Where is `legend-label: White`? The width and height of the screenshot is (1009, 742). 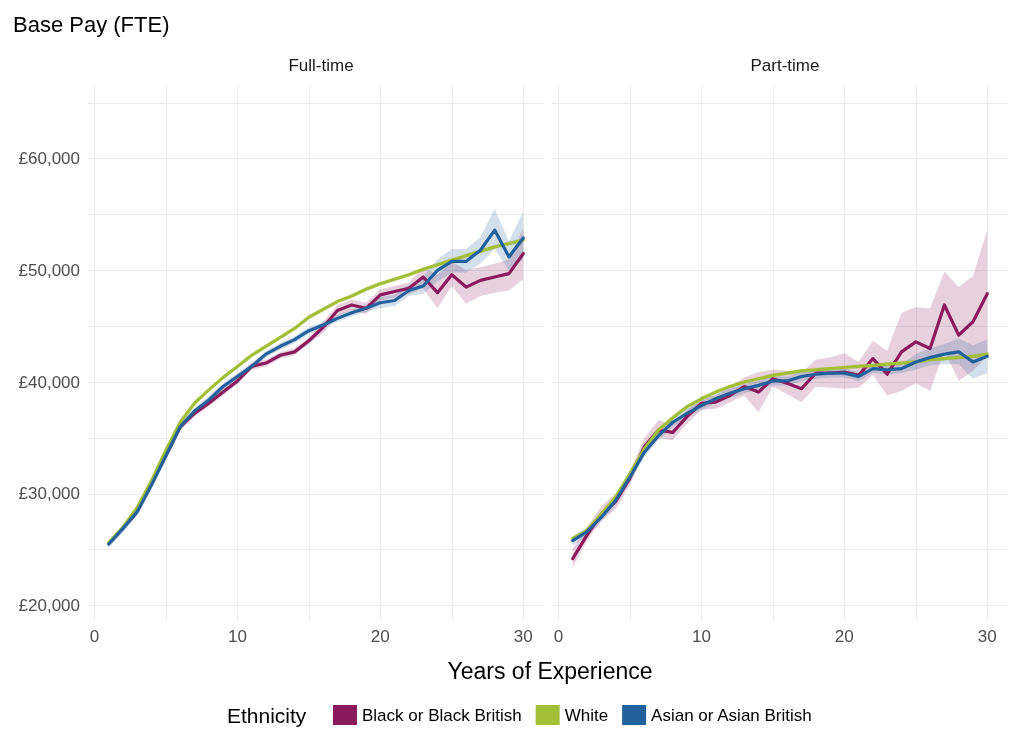
legend-label: White is located at coordinates (586, 715).